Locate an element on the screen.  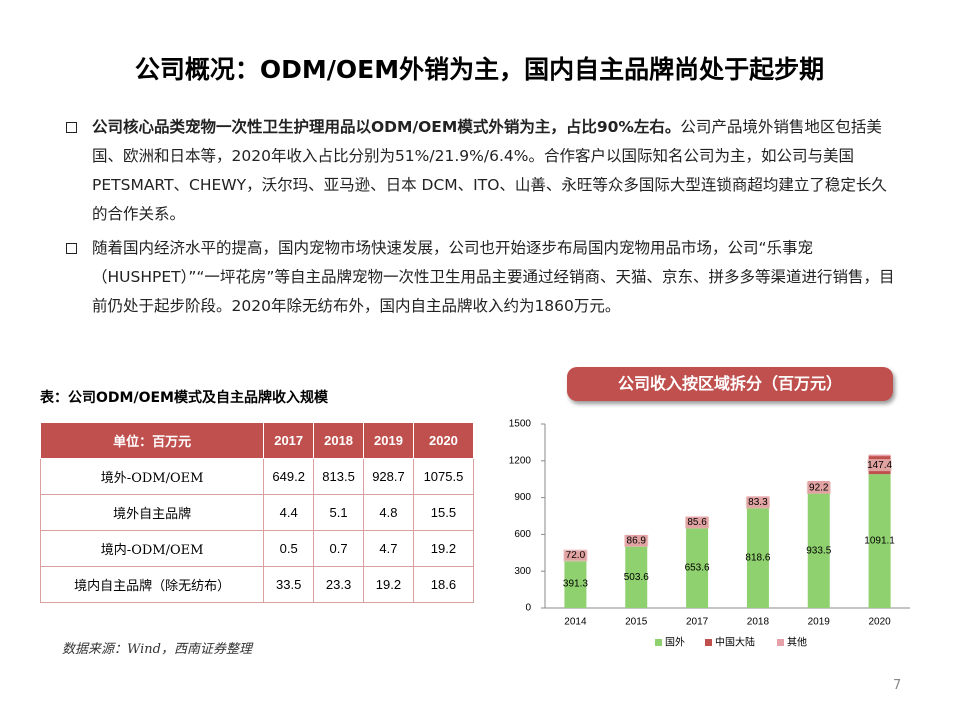
table-cell: 15.5 is located at coordinates (443, 512).